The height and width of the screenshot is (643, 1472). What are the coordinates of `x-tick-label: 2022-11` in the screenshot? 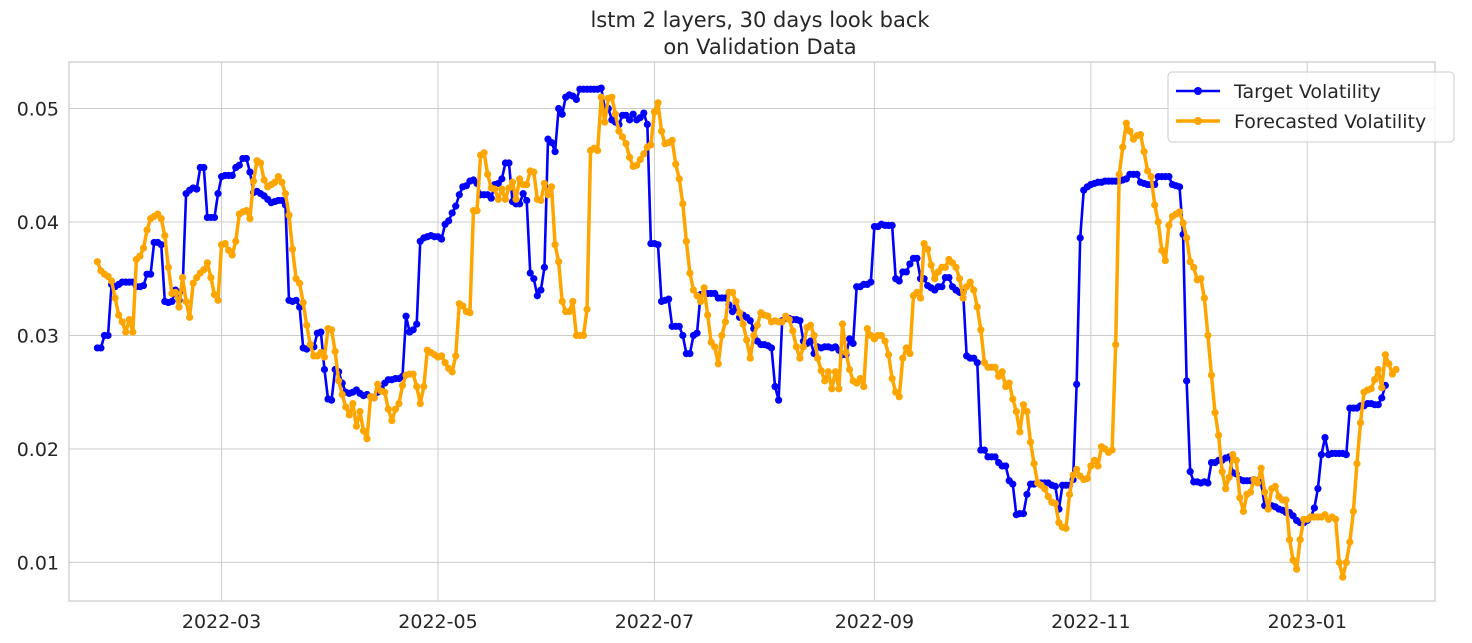 It's located at (1090, 622).